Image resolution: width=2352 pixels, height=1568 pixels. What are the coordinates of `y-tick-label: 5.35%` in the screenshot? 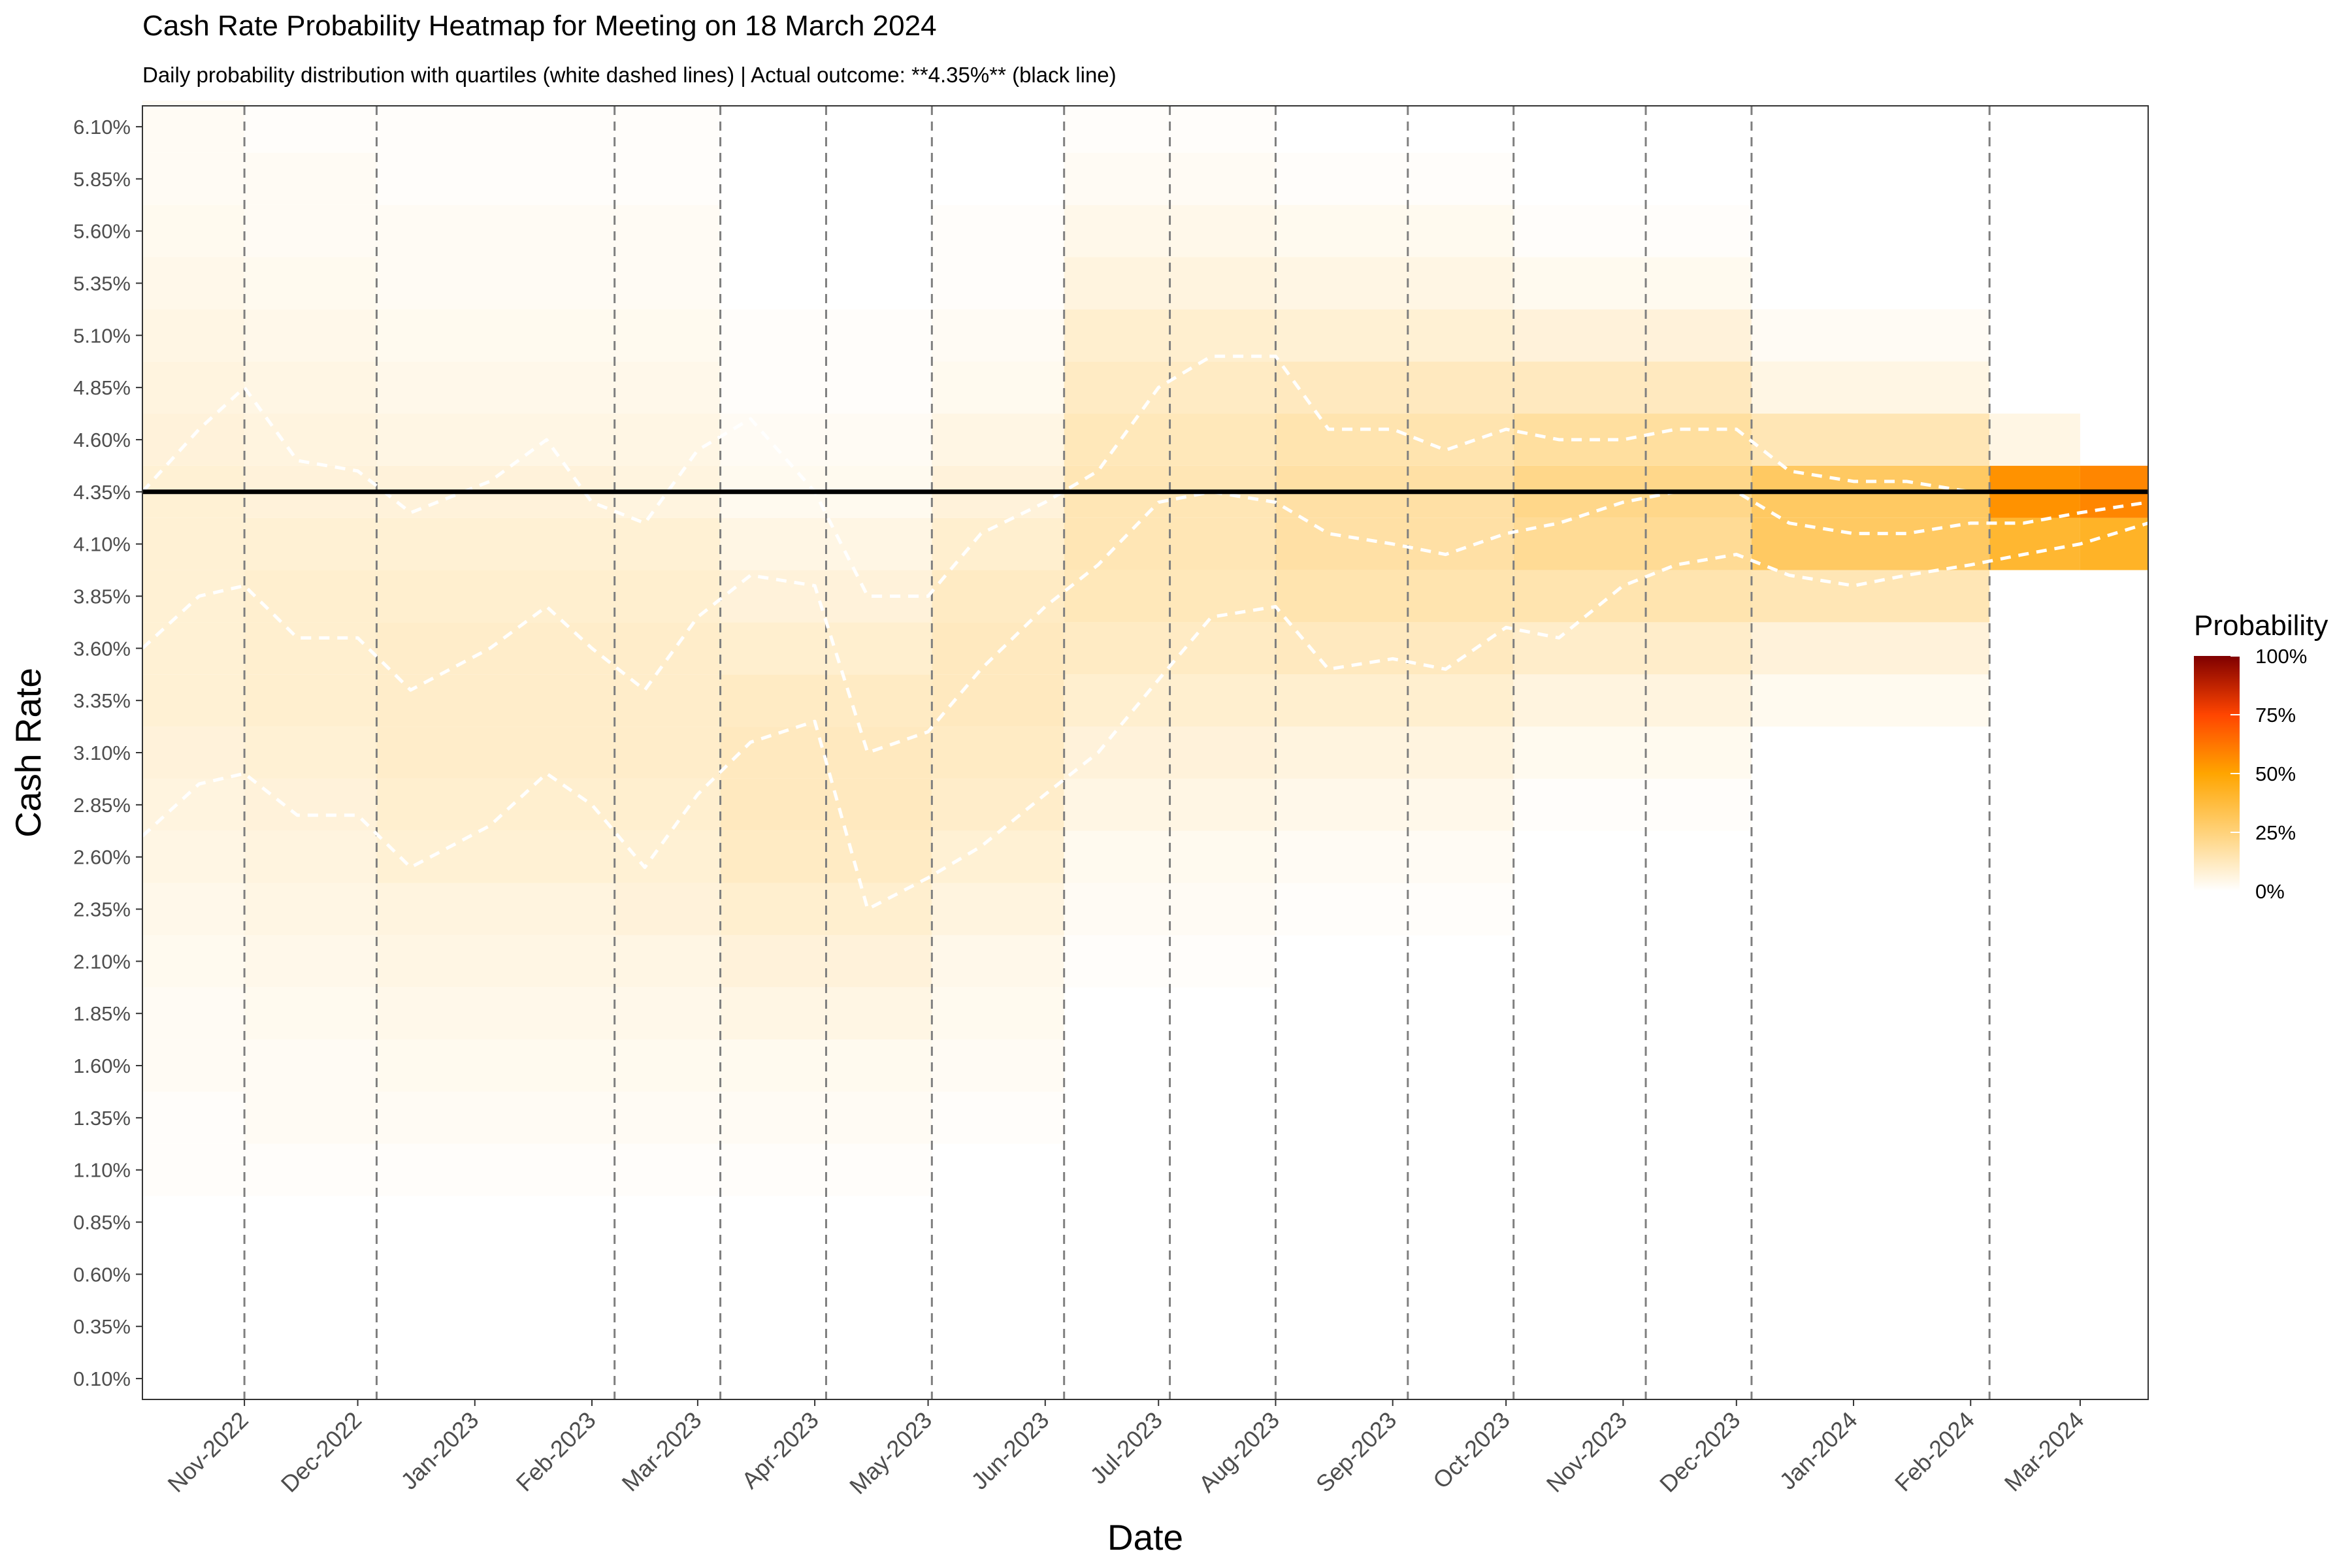 It's located at (102, 283).